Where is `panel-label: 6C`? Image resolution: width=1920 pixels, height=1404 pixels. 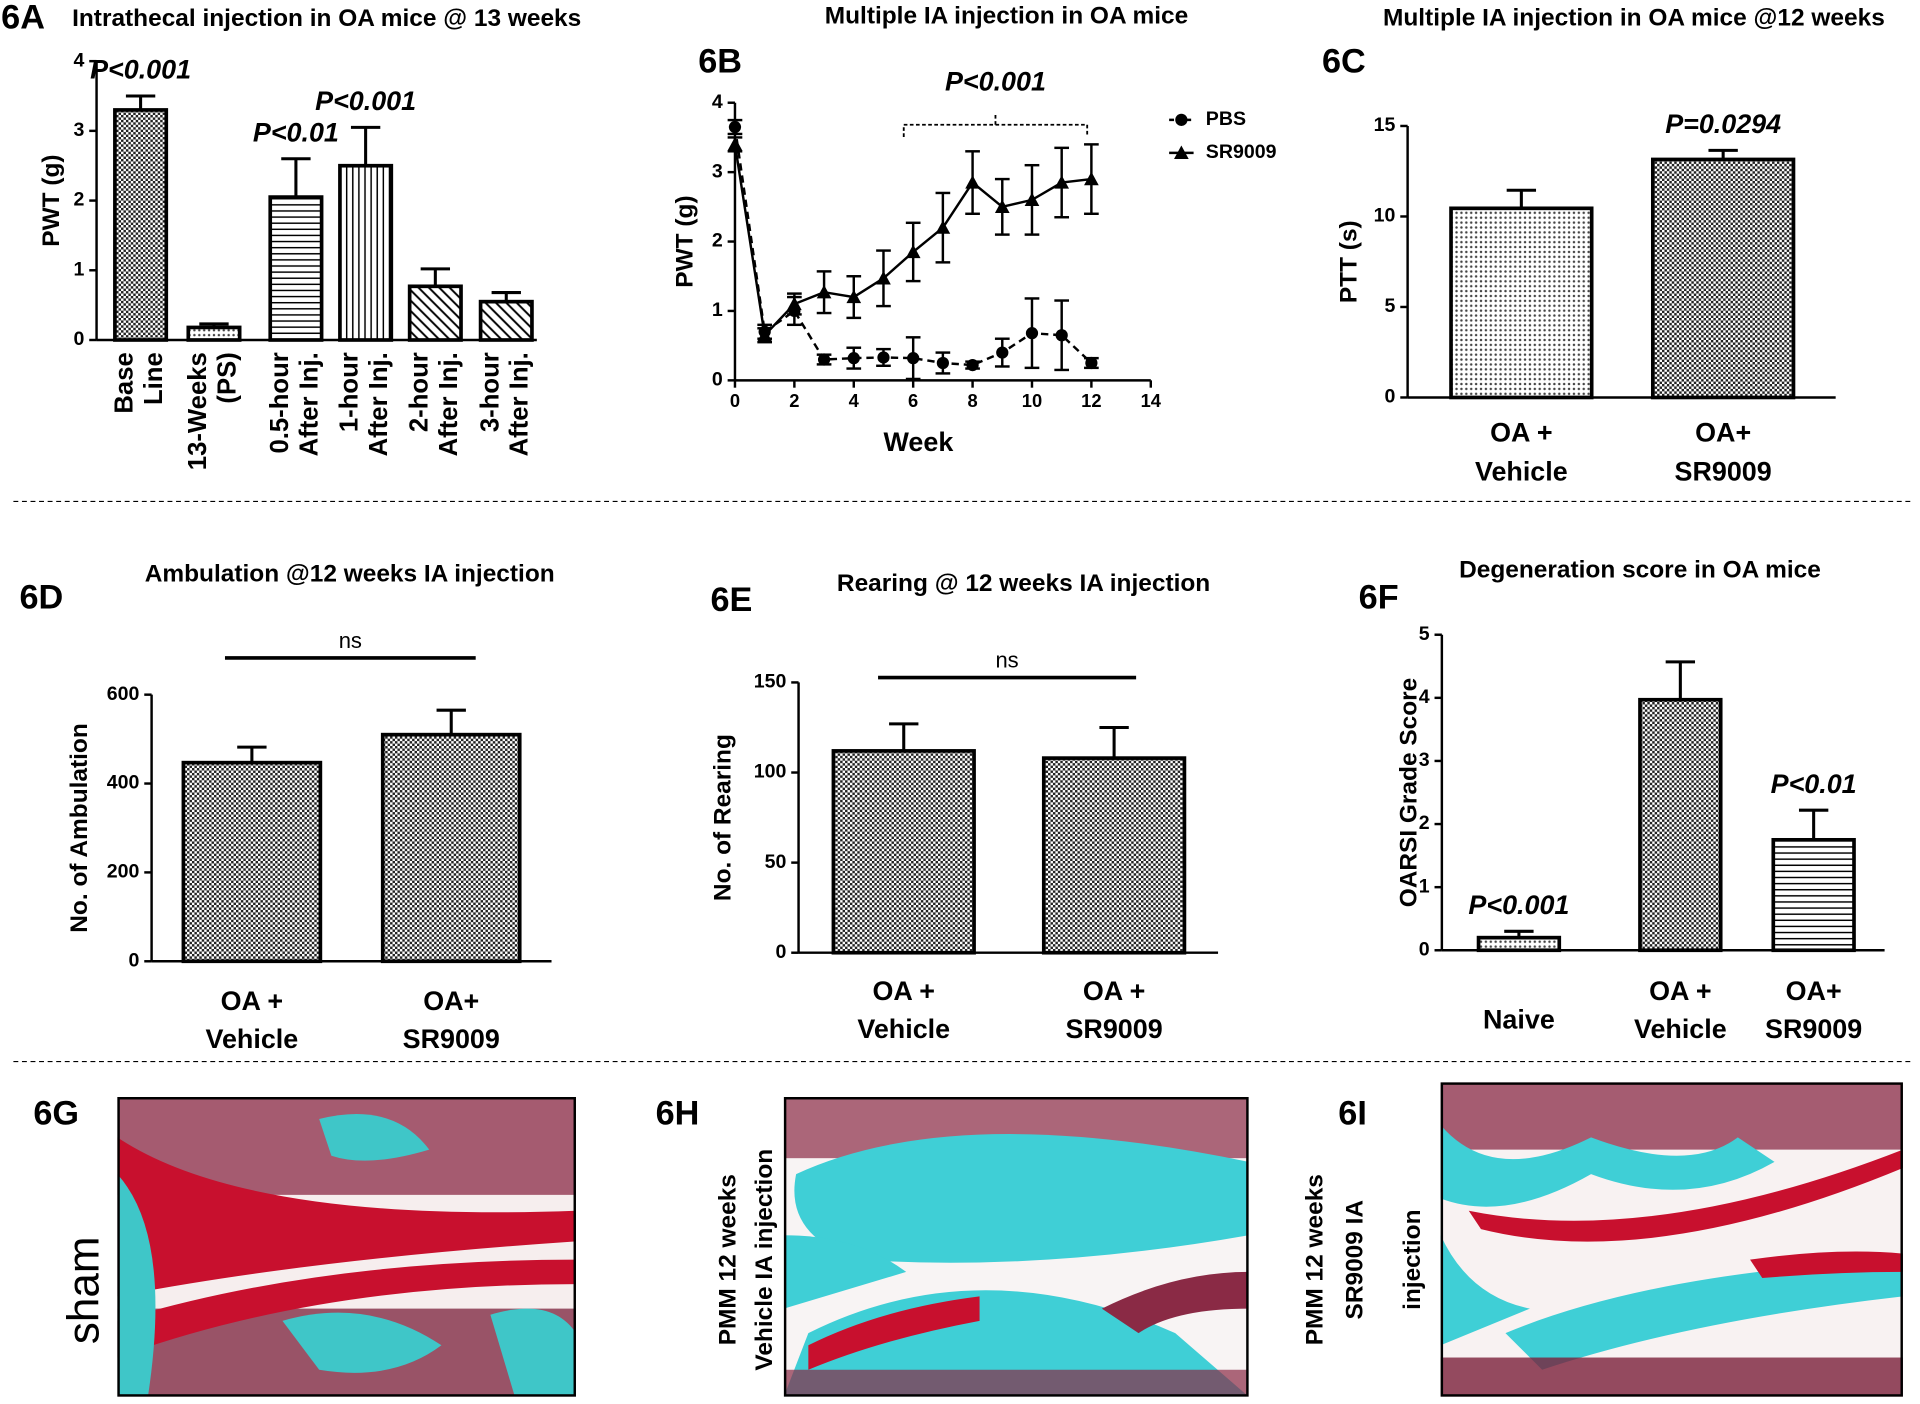
panel-label: 6C is located at coordinates (1344, 62).